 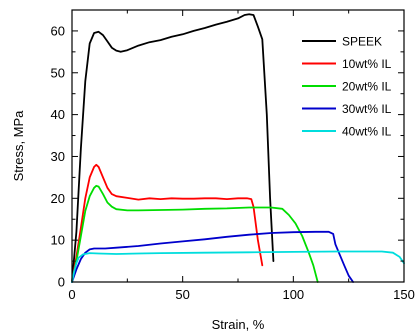 What do you see at coordinates (362, 42) in the screenshot?
I see `legend-label: SPEEK` at bounding box center [362, 42].